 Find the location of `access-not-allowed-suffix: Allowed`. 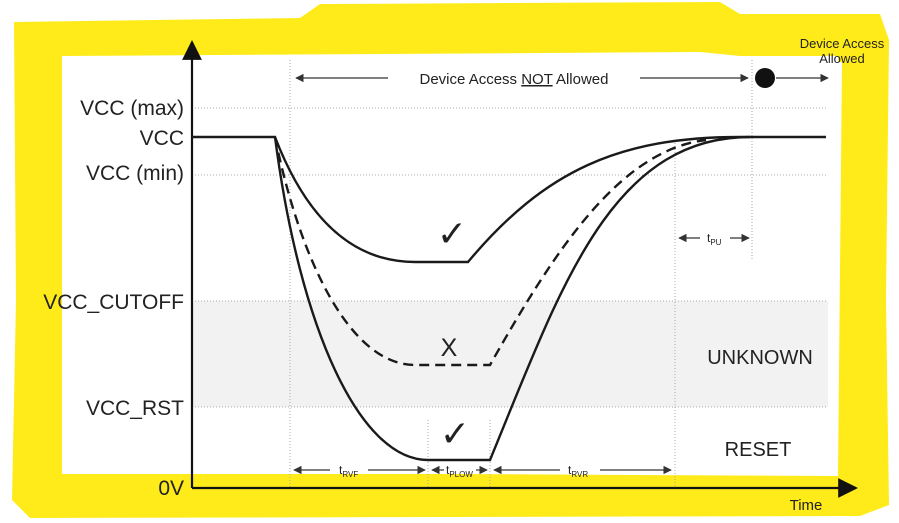

access-not-allowed-suffix: Allowed is located at coordinates (581, 79).